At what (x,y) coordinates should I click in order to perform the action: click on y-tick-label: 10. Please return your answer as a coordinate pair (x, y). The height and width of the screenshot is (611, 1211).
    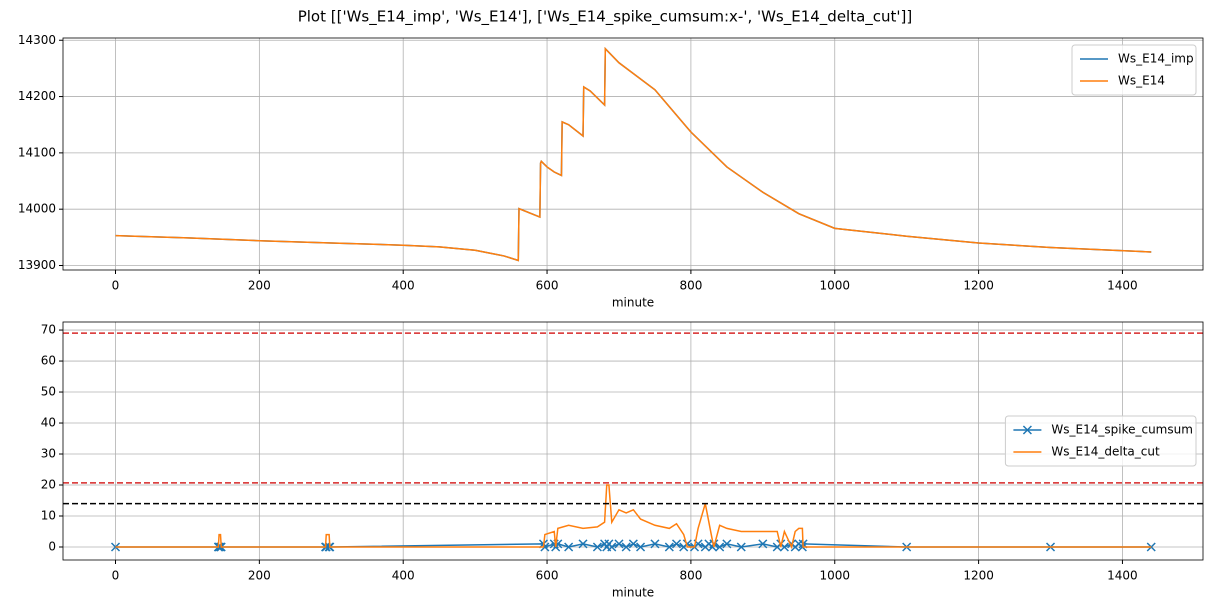
    Looking at the image, I should click on (48, 515).